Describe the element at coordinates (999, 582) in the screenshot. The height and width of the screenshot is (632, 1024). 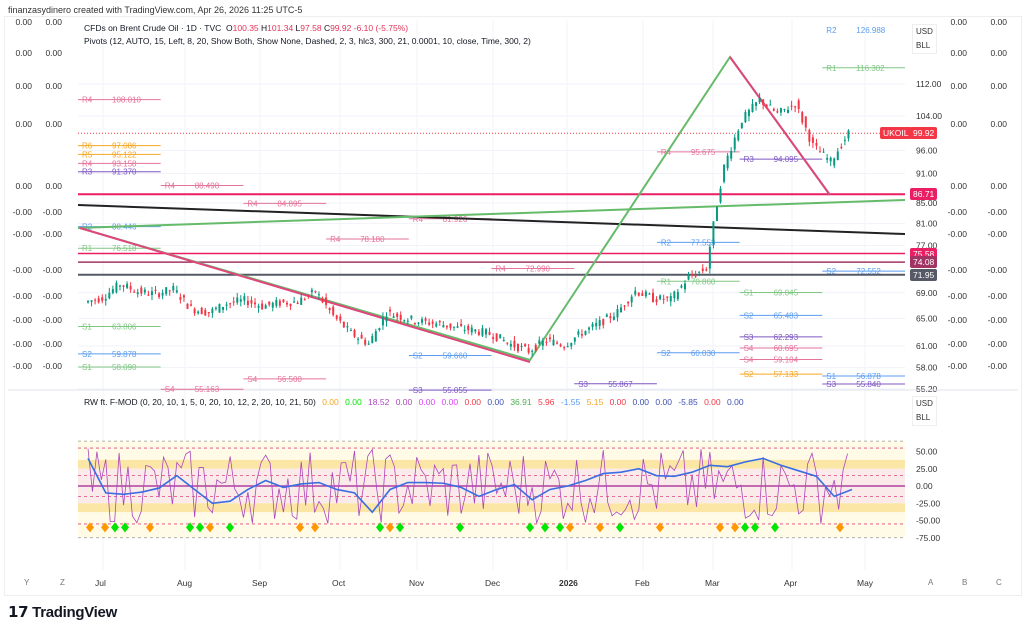
I see `corner-button: C` at that location.